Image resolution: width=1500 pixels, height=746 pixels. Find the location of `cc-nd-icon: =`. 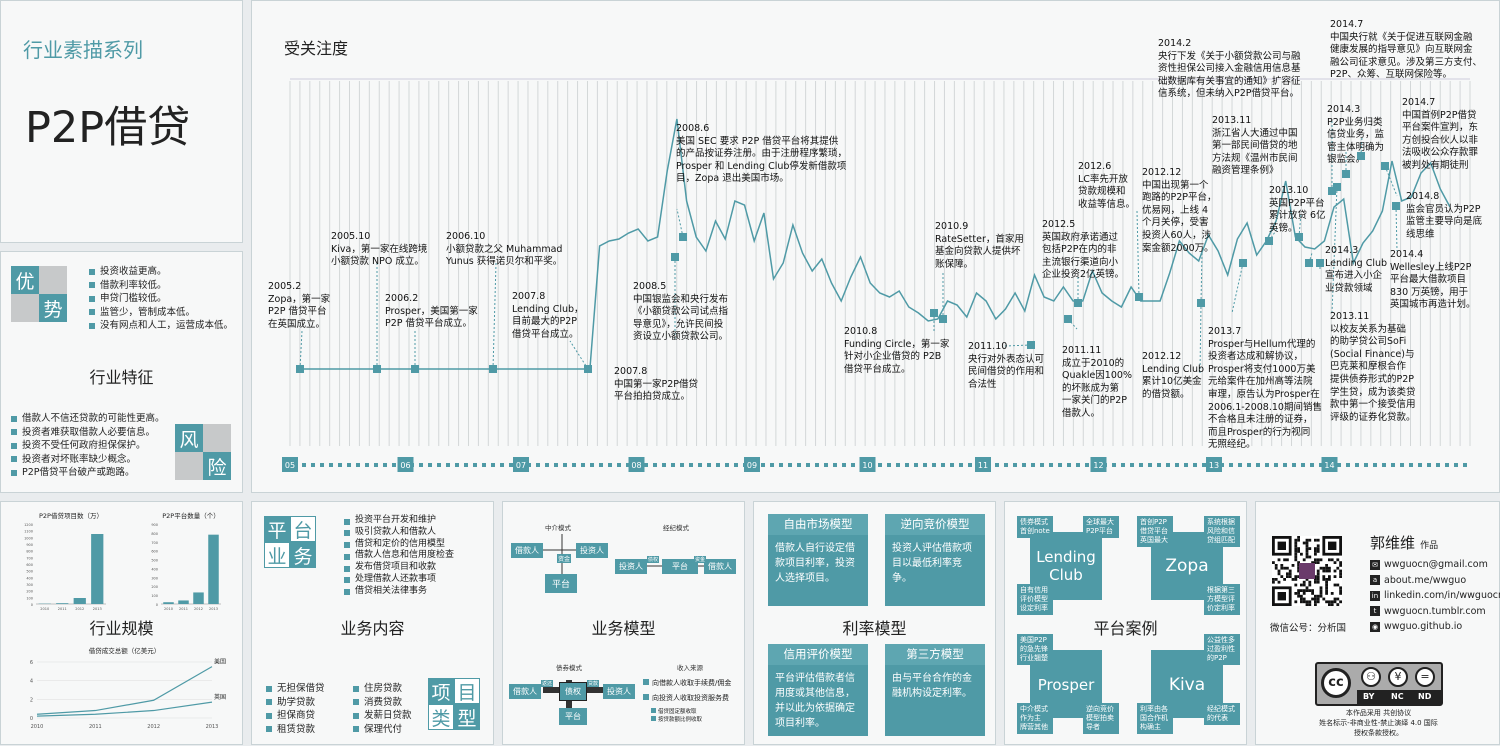

cc-nd-icon: = is located at coordinates (1425, 677).